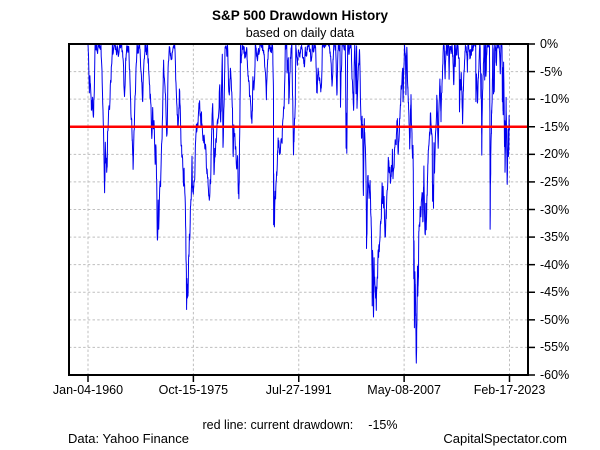  Describe the element at coordinates (555, 209) in the screenshot. I see `y-axis-tick-label: -30%` at that location.